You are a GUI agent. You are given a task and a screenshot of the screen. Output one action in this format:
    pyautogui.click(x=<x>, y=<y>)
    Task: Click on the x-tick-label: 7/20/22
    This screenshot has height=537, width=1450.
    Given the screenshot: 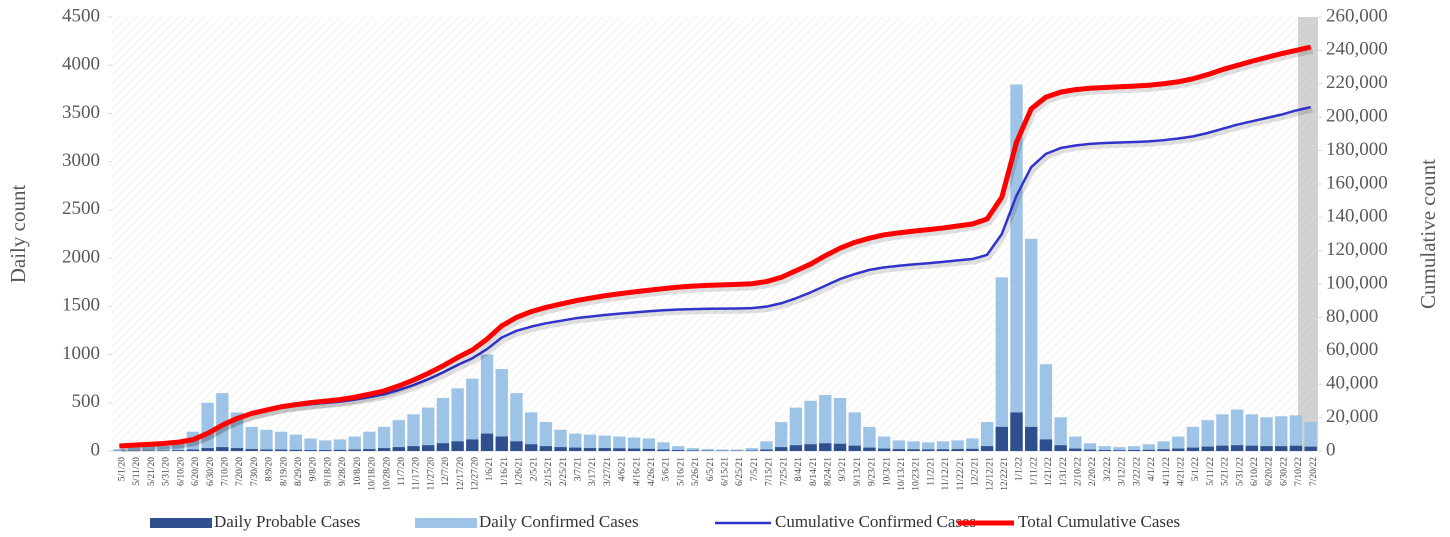 What is the action you would take?
    pyautogui.click(x=1314, y=471)
    